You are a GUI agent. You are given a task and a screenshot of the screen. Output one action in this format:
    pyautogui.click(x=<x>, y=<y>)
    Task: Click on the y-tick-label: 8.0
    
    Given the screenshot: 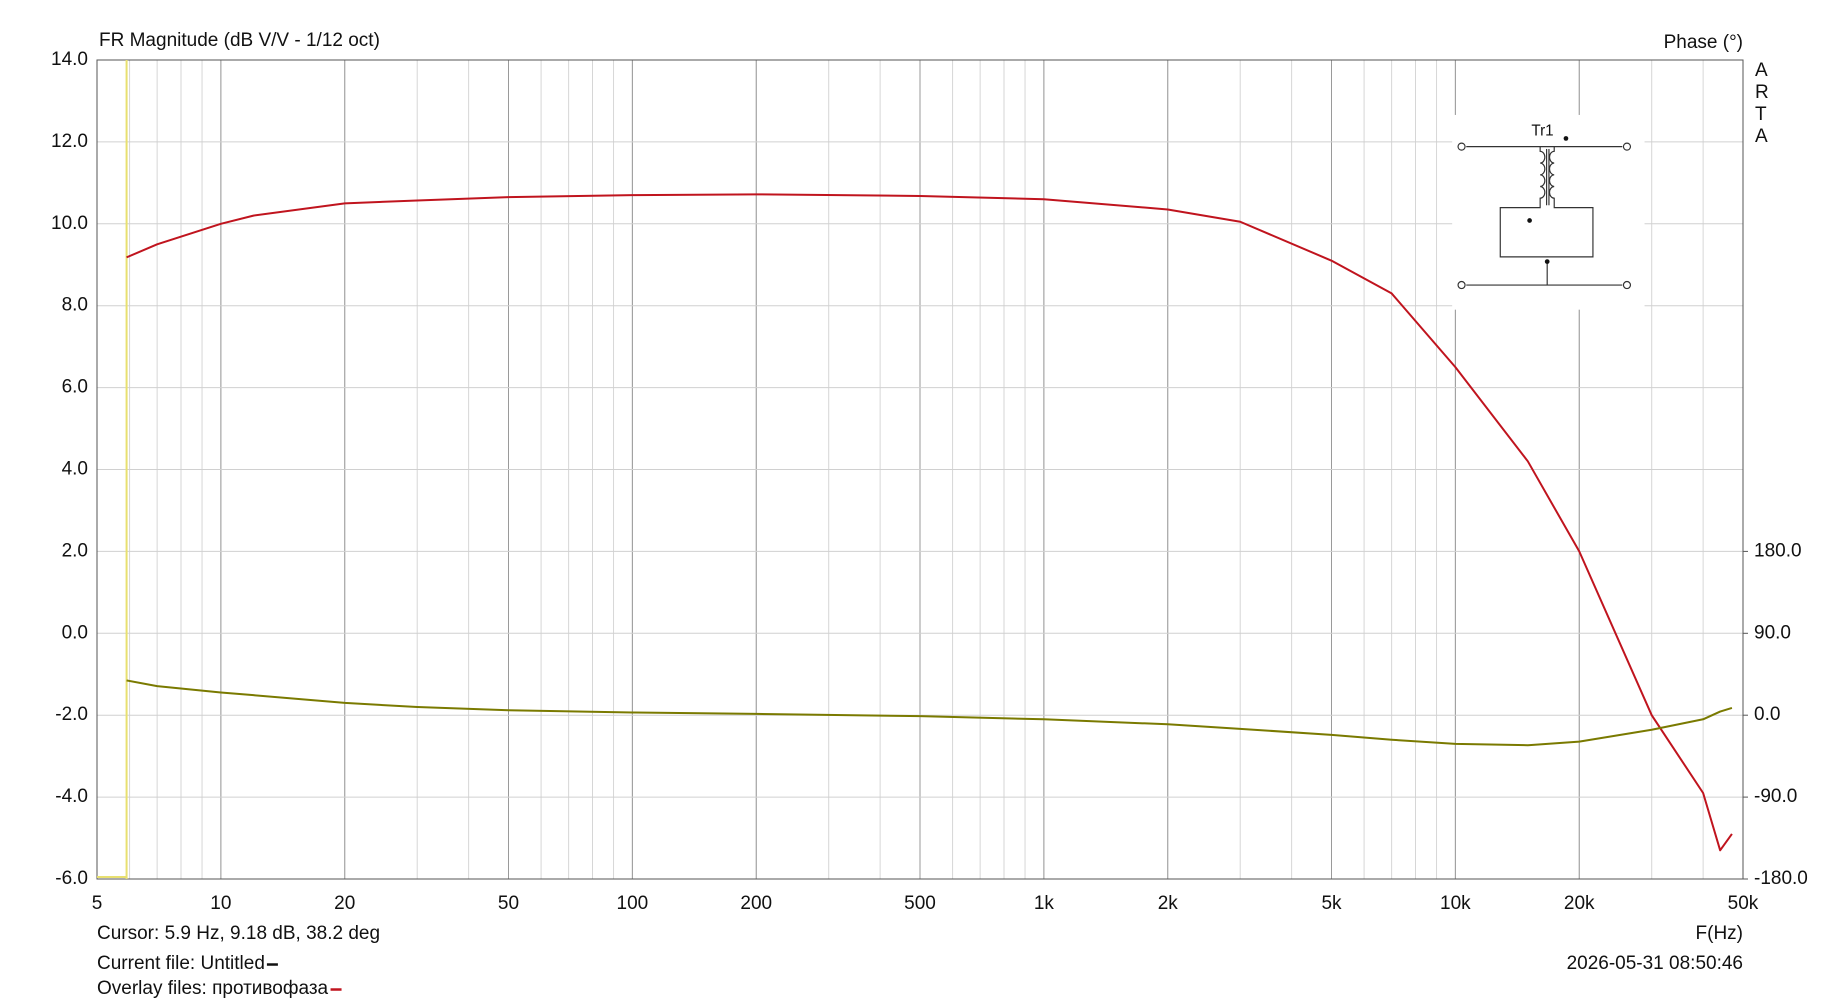 What is the action you would take?
    pyautogui.click(x=75, y=305)
    